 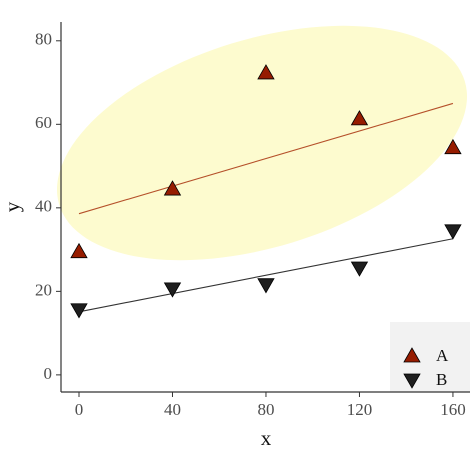 I want to click on y-tick-label: 0, so click(x=48, y=373).